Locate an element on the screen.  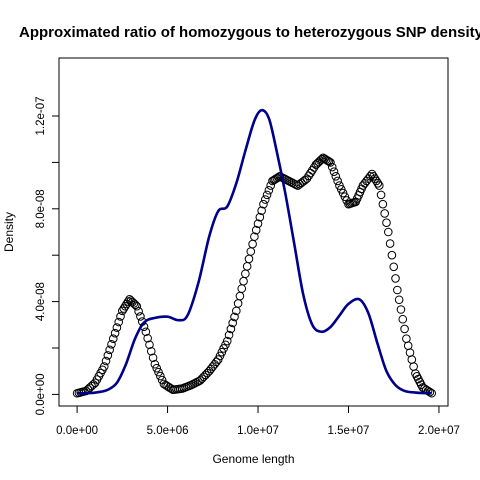
x-tick-label: 5.0e+06 is located at coordinates (168, 431).